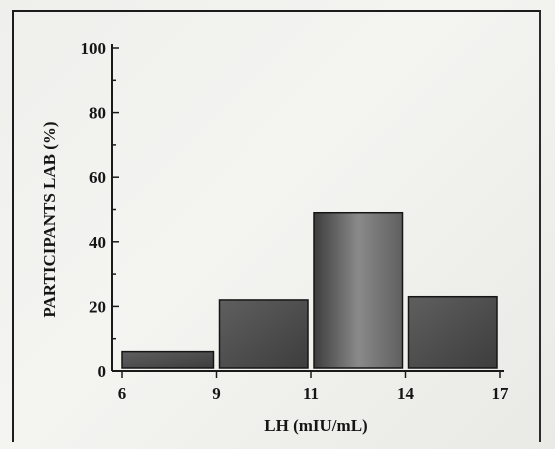  I want to click on y-tick-label: 100, so click(94, 48).